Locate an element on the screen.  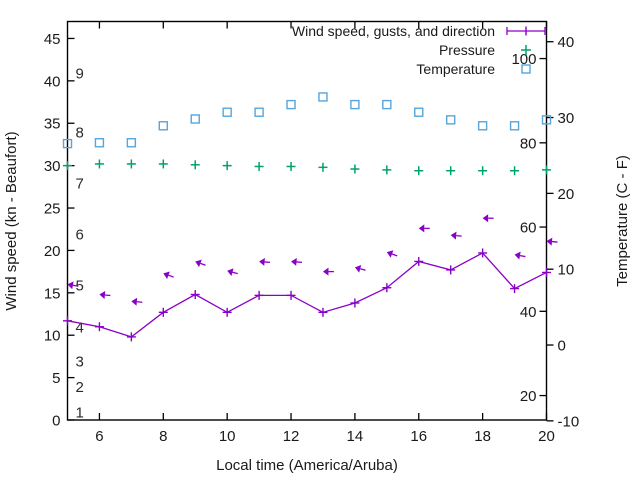
beaufort-label: 8 is located at coordinates (80, 133).